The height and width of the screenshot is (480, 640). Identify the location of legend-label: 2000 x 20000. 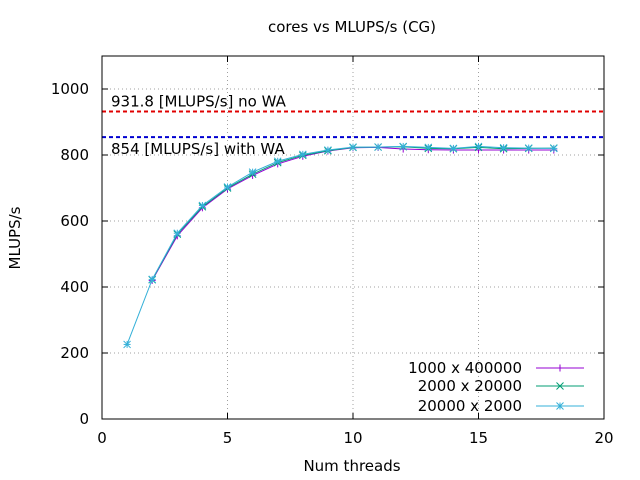
(470, 386).